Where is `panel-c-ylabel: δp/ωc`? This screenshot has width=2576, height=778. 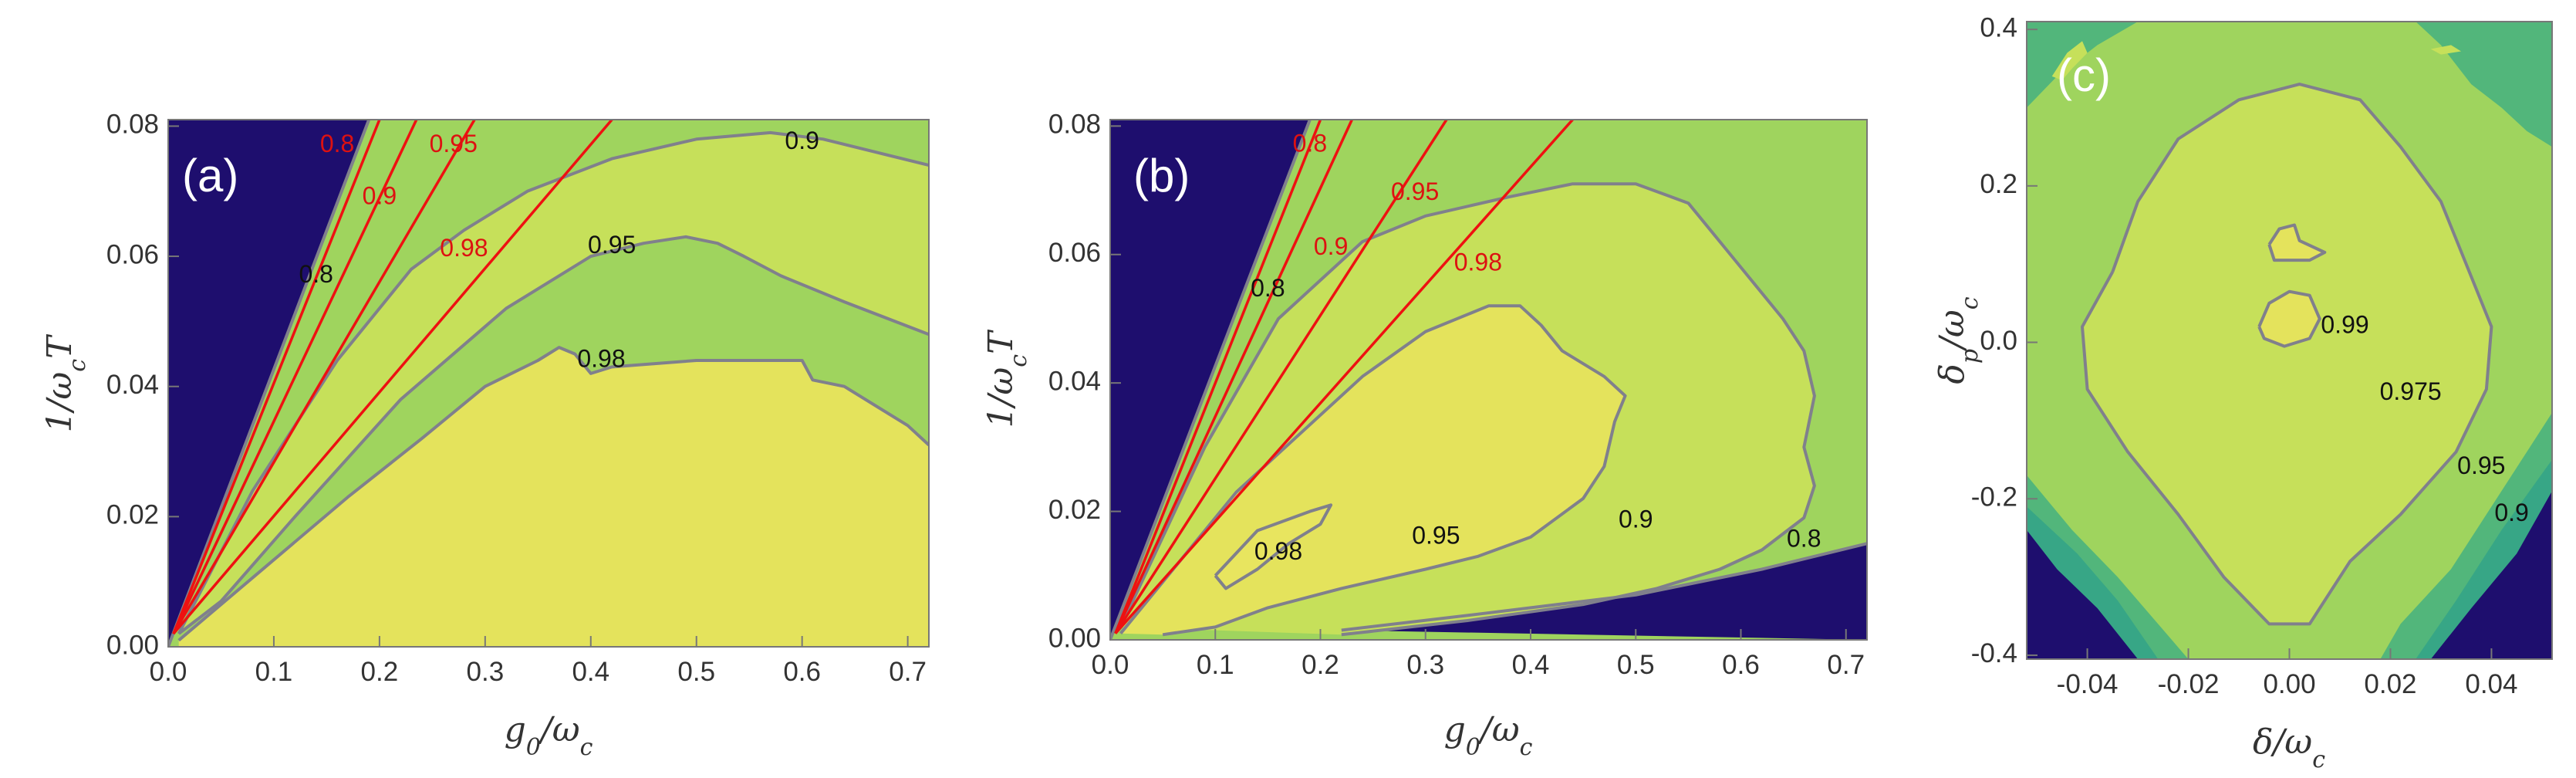
panel-c-ylabel: δp/ωc is located at coordinates (1958, 340).